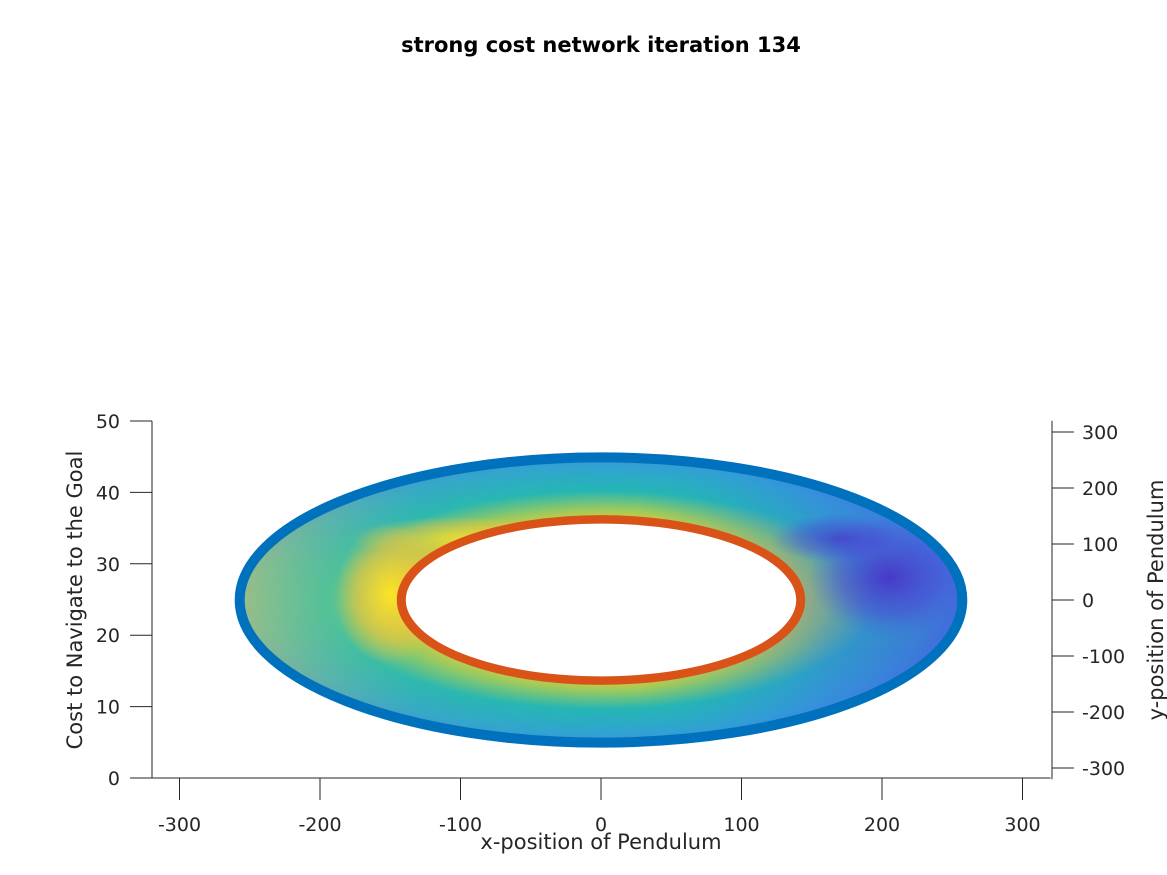 Image resolution: width=1167 pixels, height=875 pixels. What do you see at coordinates (460, 825) in the screenshot?
I see `x-tick-label: -100` at bounding box center [460, 825].